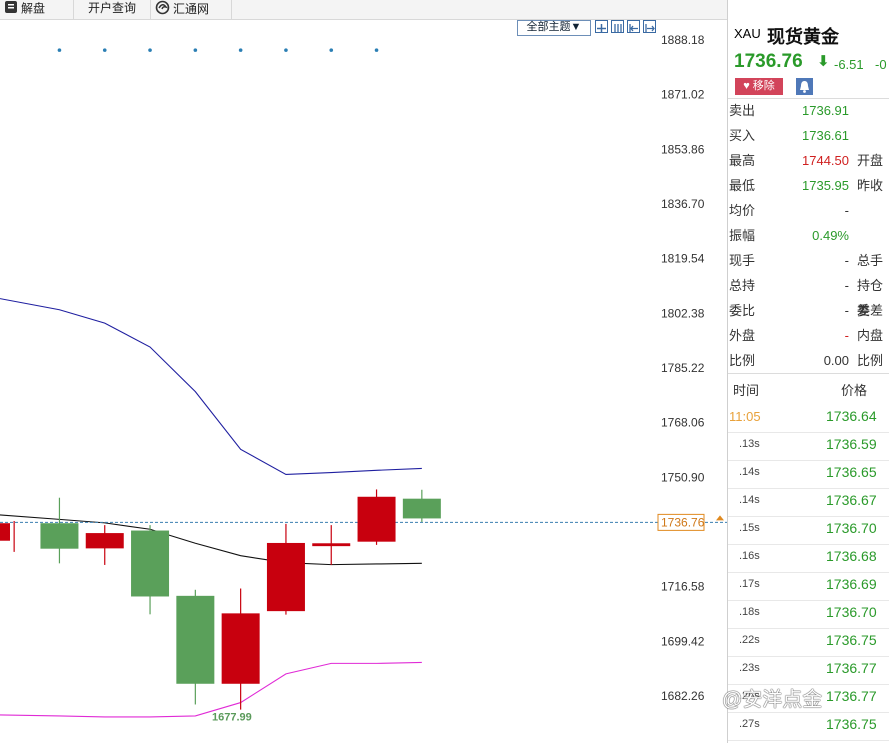  What do you see at coordinates (825, 135) in the screenshot?
I see `quote-value: 1736.61` at bounding box center [825, 135].